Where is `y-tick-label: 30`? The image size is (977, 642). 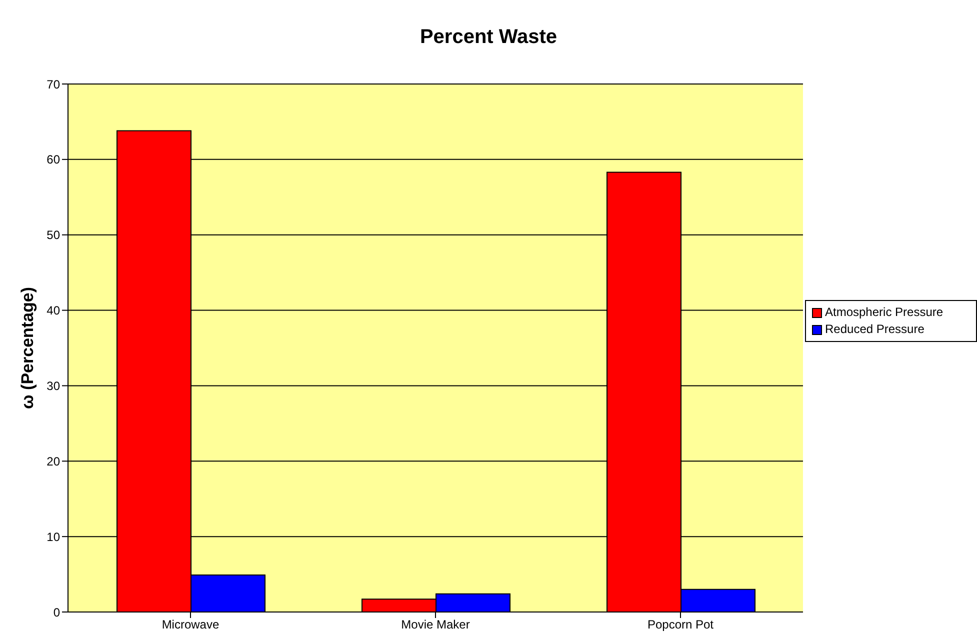 y-tick-label: 30 is located at coordinates (53, 385).